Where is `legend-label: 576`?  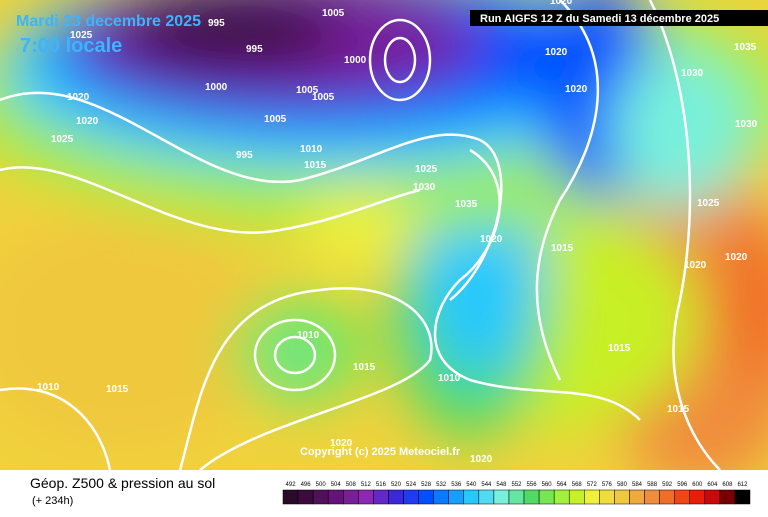 legend-label: 576 is located at coordinates (607, 485).